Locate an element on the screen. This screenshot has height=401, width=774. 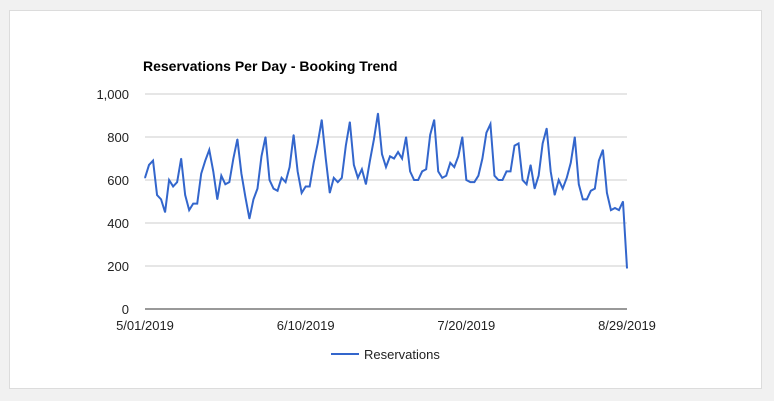
x-tick-label: 6/10/2019 is located at coordinates (306, 325).